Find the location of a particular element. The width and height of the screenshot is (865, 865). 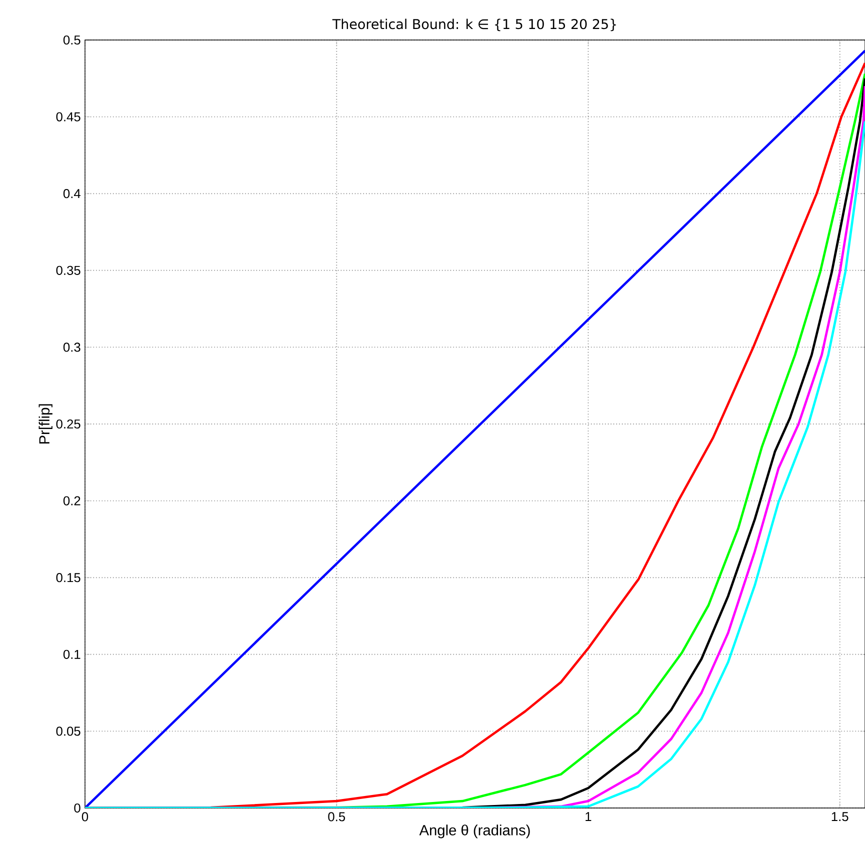

y-tick-label: 0.3 is located at coordinates (71, 347).